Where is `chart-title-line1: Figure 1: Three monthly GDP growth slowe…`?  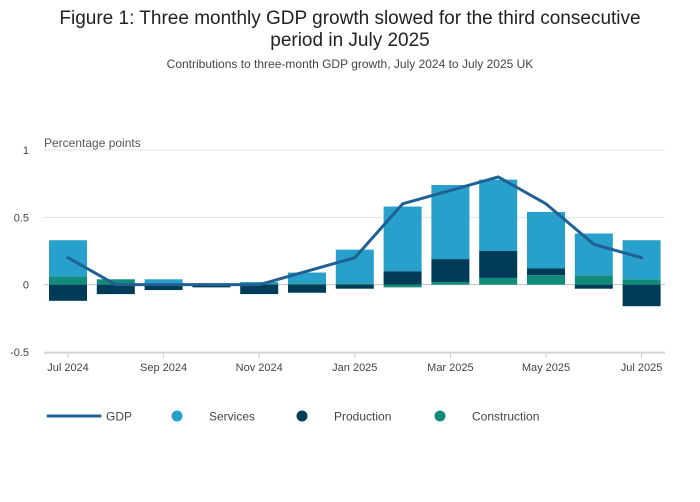 chart-title-line1: Figure 1: Three monthly GDP growth slowe… is located at coordinates (350, 18).